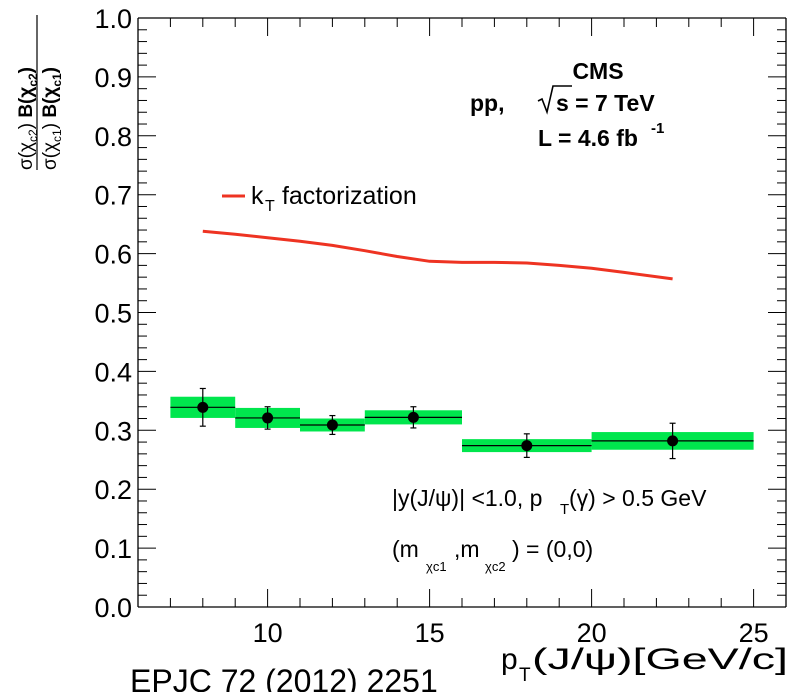 This screenshot has height=692, width=792. Describe the element at coordinates (268, 633) in the screenshot. I see `x-tick-label: 10` at that location.